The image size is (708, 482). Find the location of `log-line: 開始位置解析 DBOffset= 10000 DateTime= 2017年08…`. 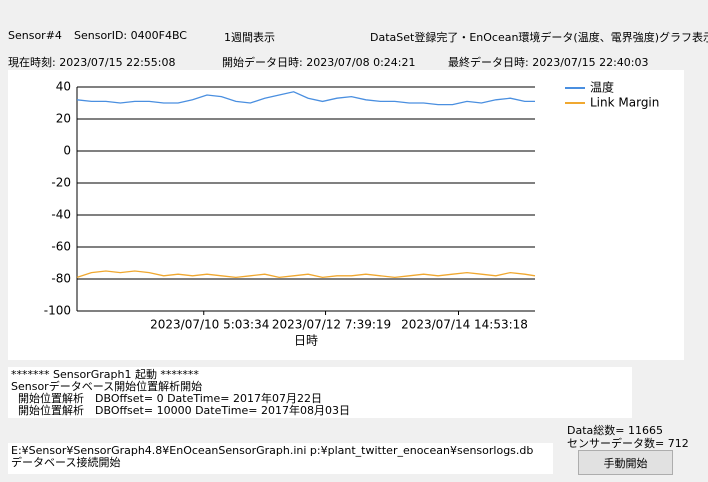

log-line: 開始位置解析 DBOffset= 10000 DateTime= 2017年08… is located at coordinates (180, 410).